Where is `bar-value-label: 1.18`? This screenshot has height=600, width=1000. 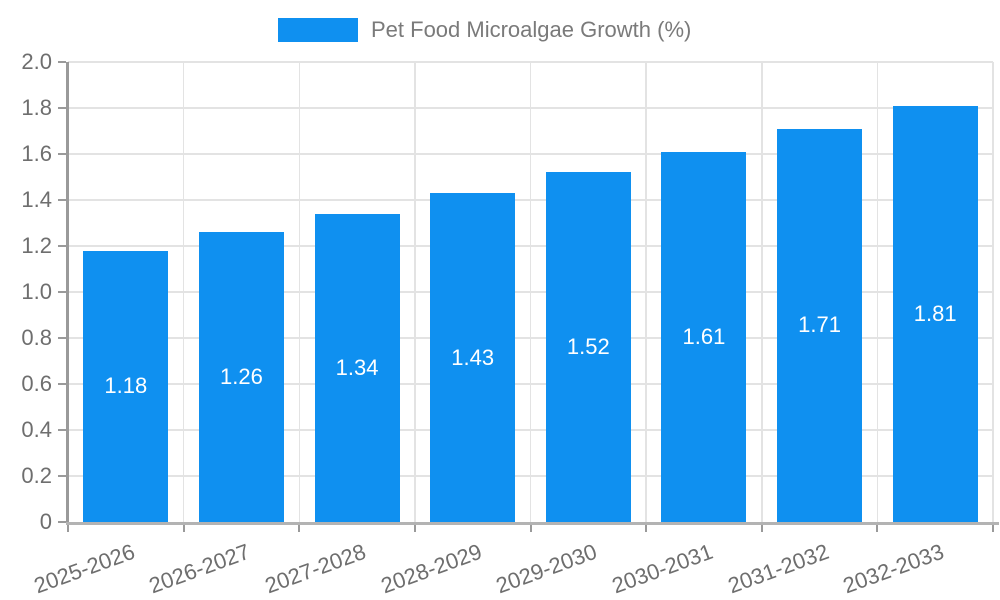 bar-value-label: 1.18 is located at coordinates (126, 386).